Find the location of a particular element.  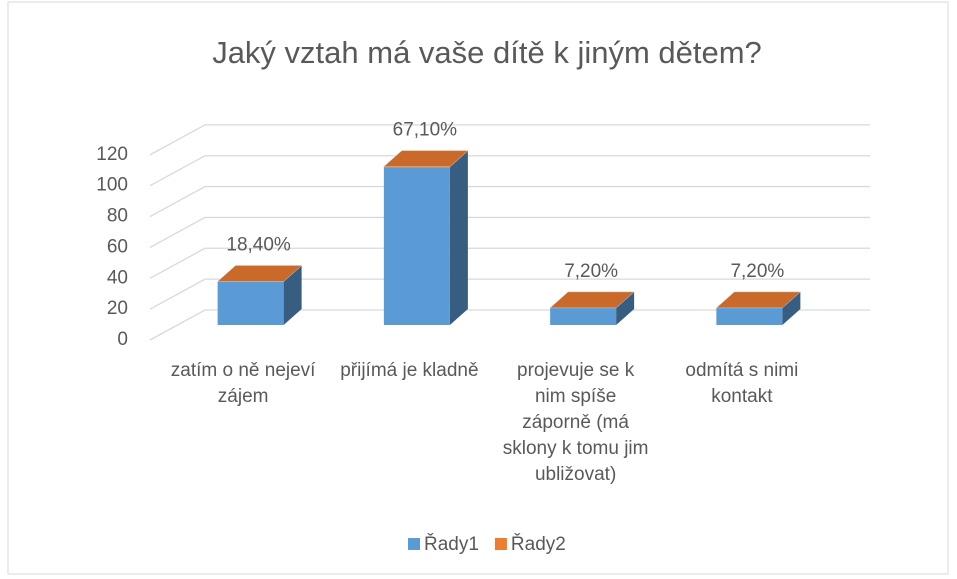

data-label: 67,10% is located at coordinates (425, 130).